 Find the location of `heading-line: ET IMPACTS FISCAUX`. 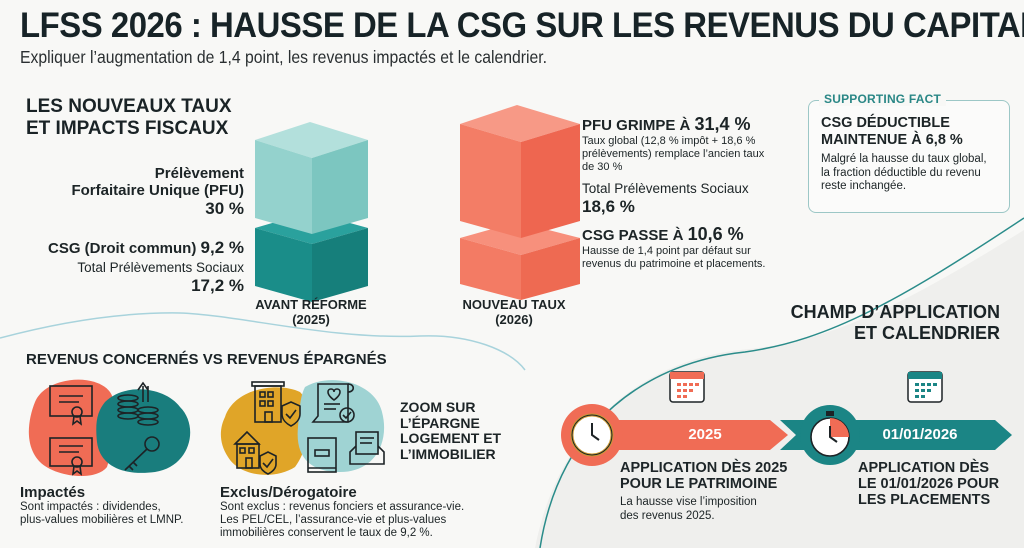

heading-line: ET IMPACTS FISCAUX is located at coordinates (127, 128).